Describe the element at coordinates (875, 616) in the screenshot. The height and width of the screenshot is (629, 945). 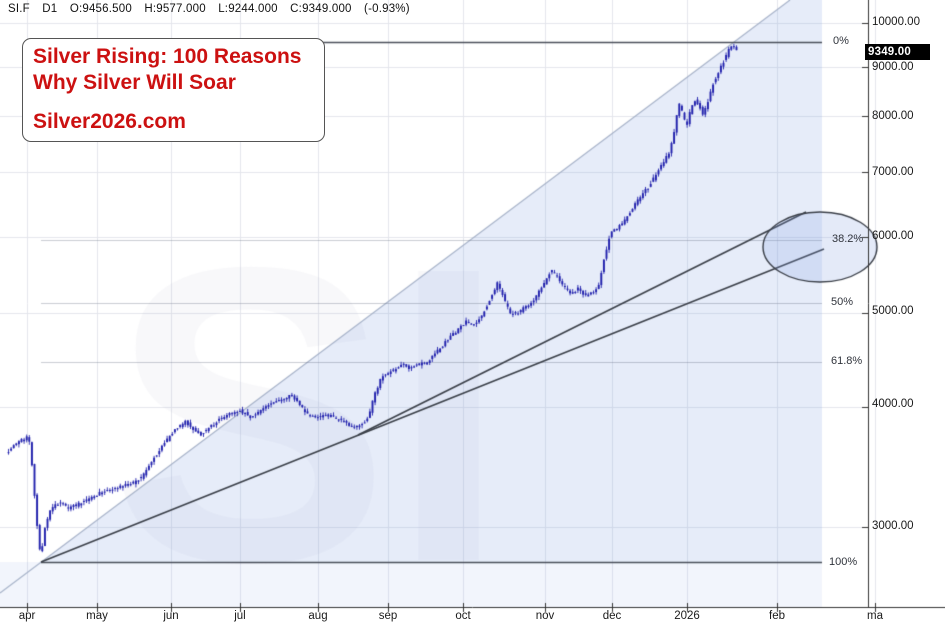
I see `x-tick-mar: ma` at that location.